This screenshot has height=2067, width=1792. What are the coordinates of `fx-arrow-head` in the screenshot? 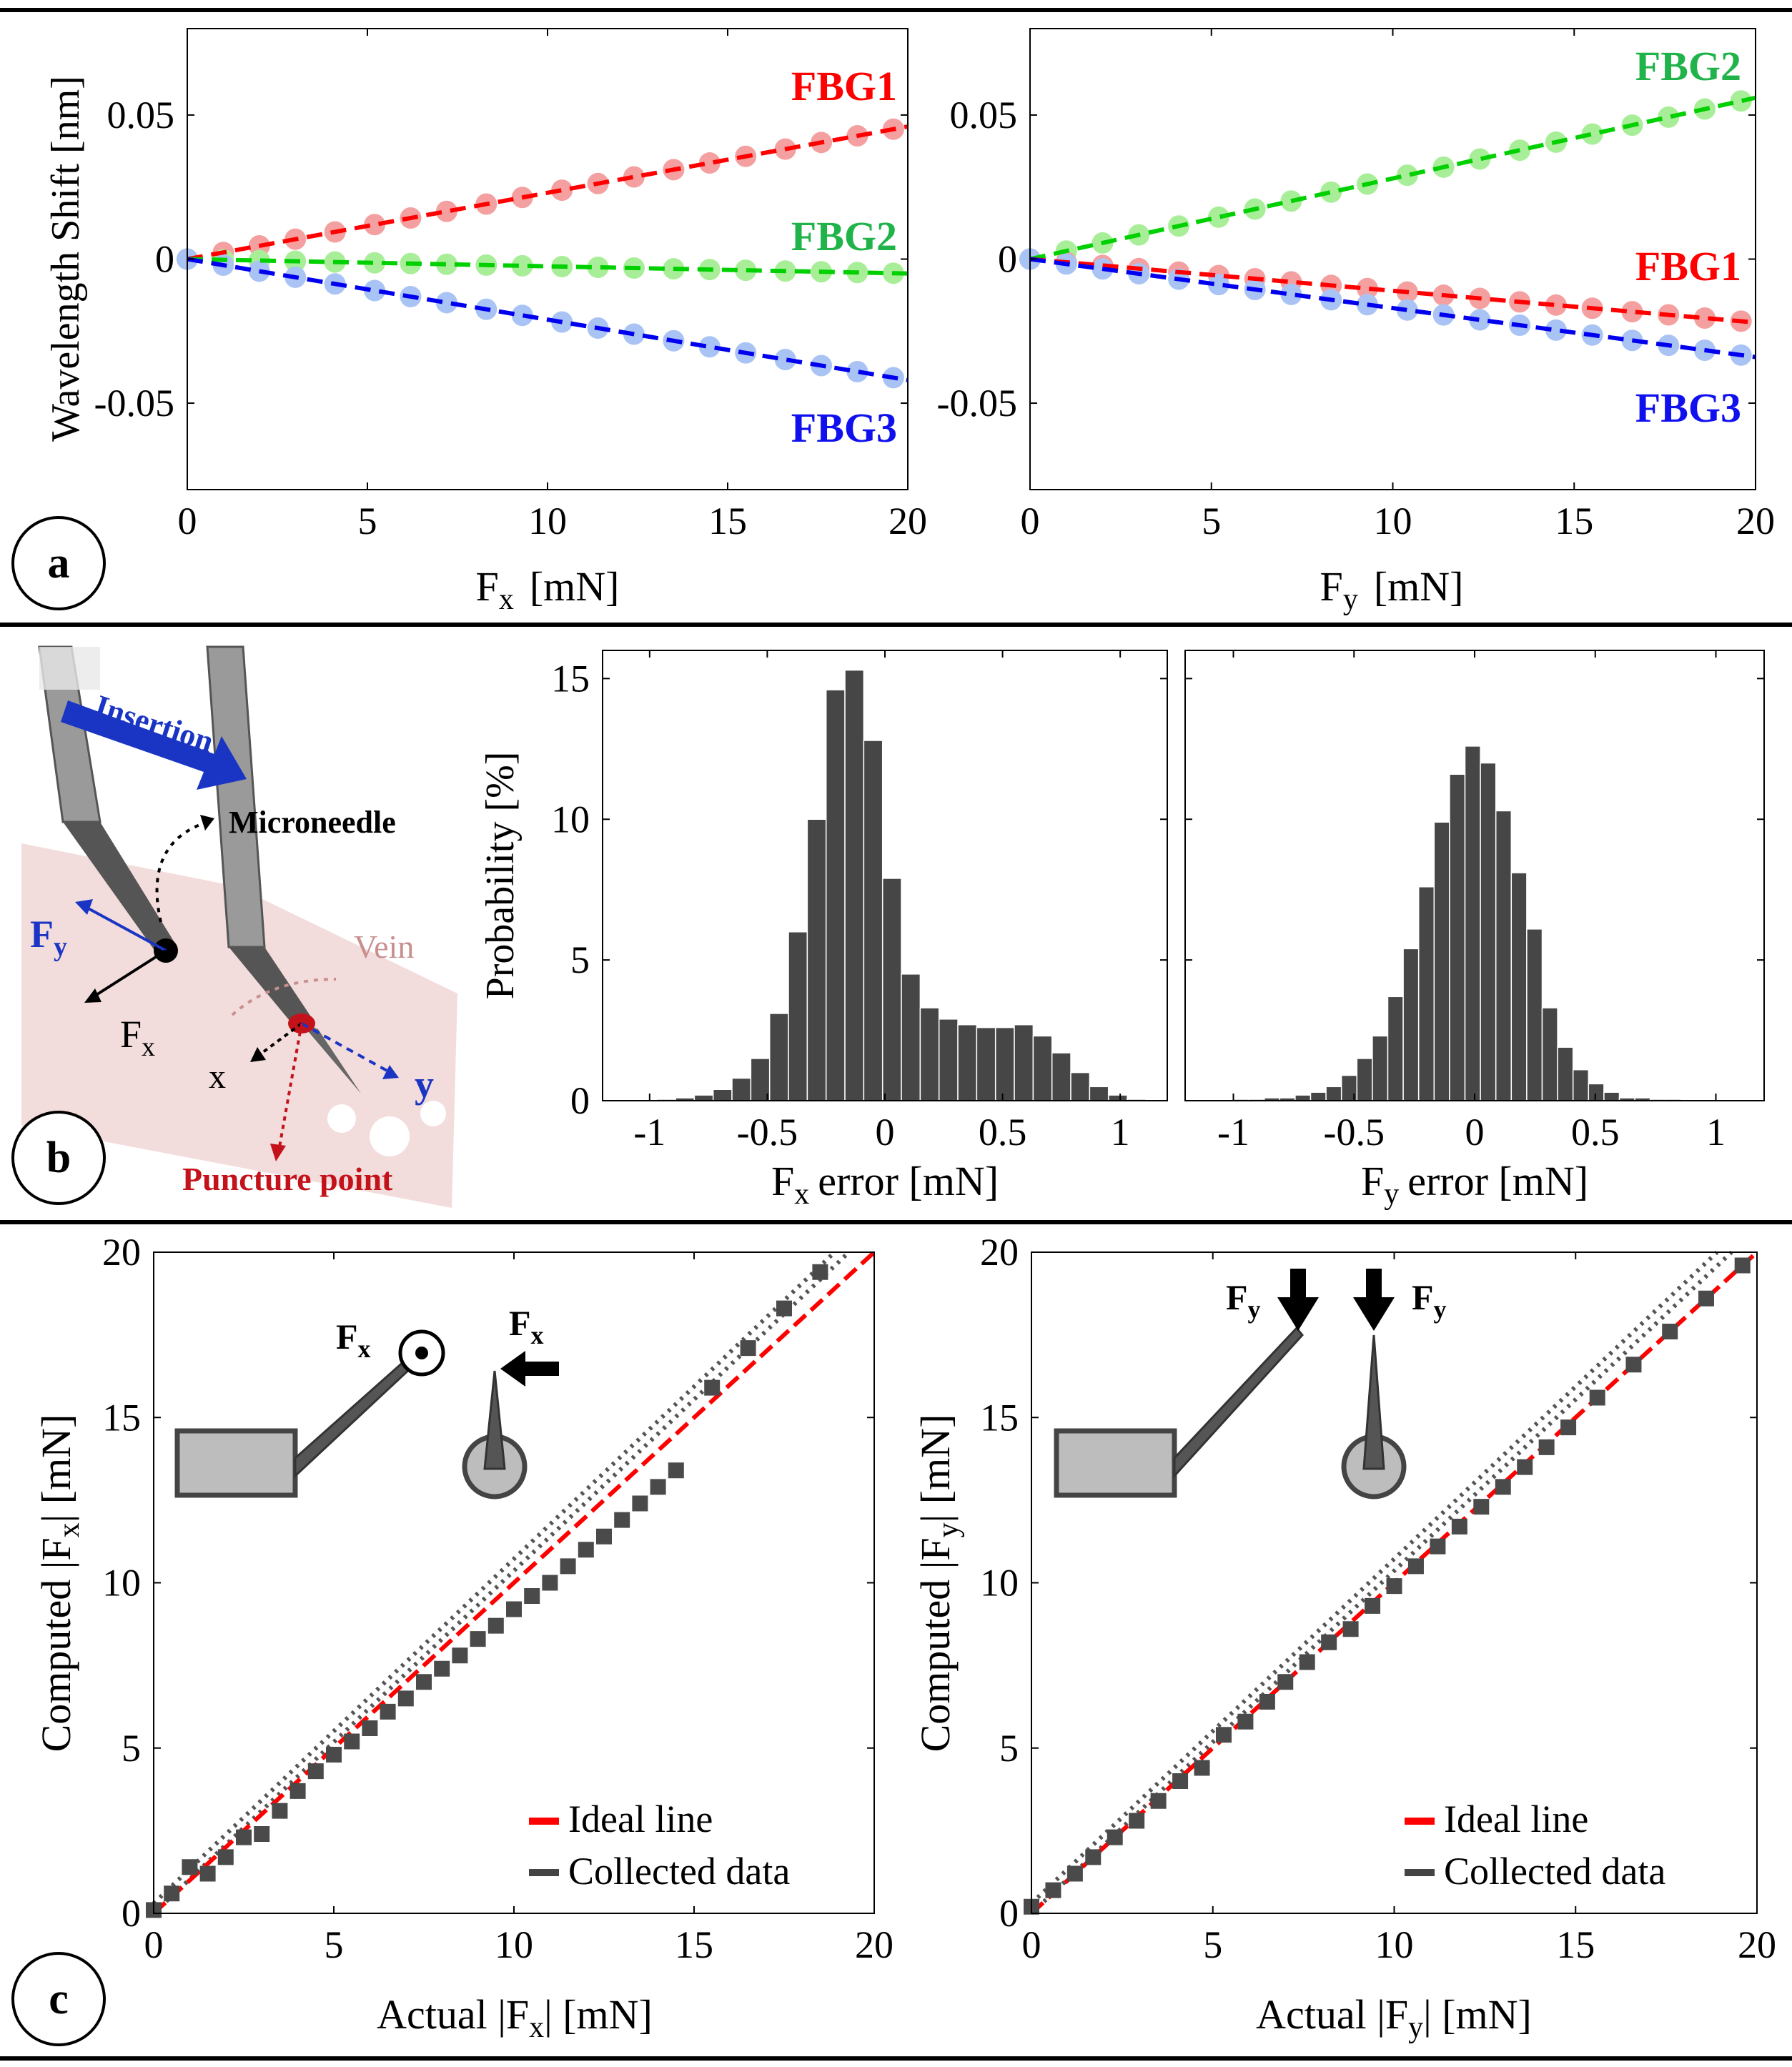 It's located at (93, 995).